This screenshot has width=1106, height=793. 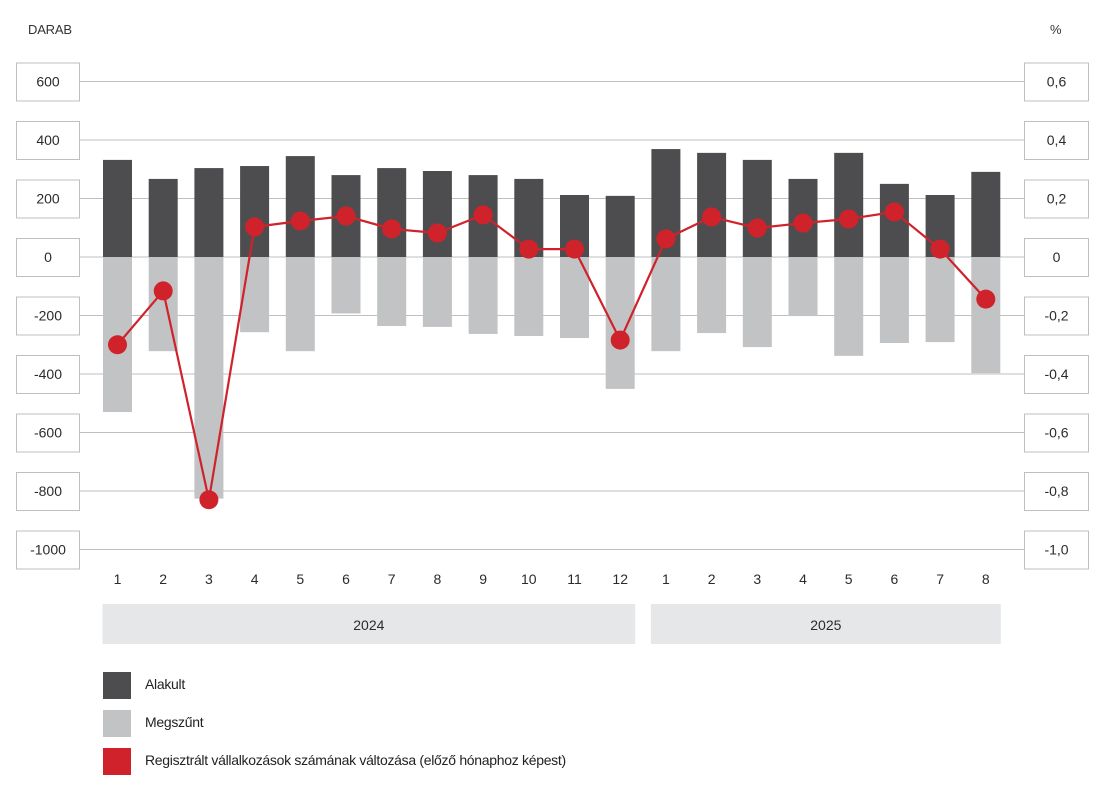 What do you see at coordinates (392, 579) in the screenshot?
I see `x-tick-label: 7` at bounding box center [392, 579].